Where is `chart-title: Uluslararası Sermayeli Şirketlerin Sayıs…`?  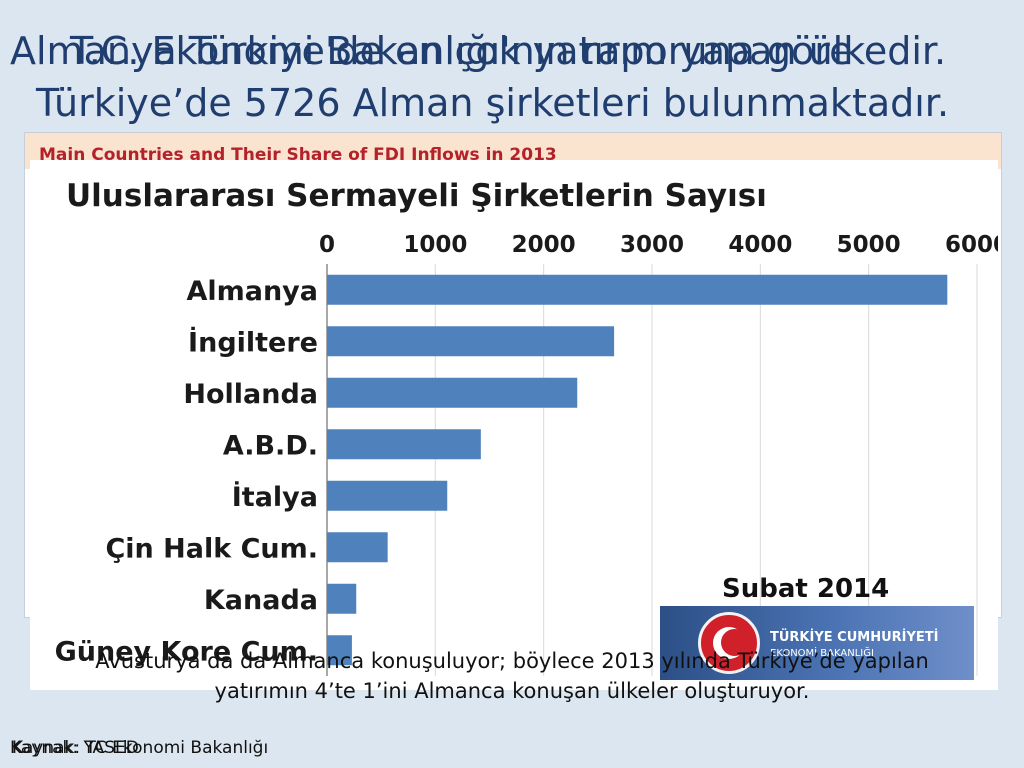
chart-title: Uluslararası Sermayeli Şirketlerin Sayıs… is located at coordinates (416, 196).